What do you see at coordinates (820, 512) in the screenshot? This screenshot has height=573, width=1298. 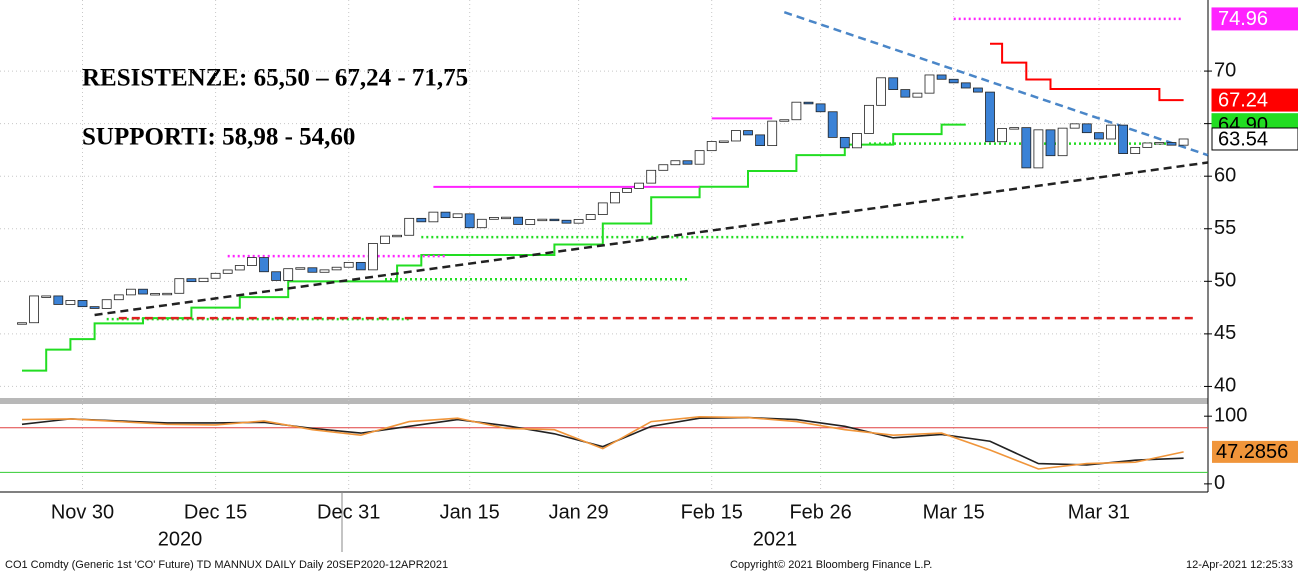 I see `x-tick-label: Feb 26` at bounding box center [820, 512].